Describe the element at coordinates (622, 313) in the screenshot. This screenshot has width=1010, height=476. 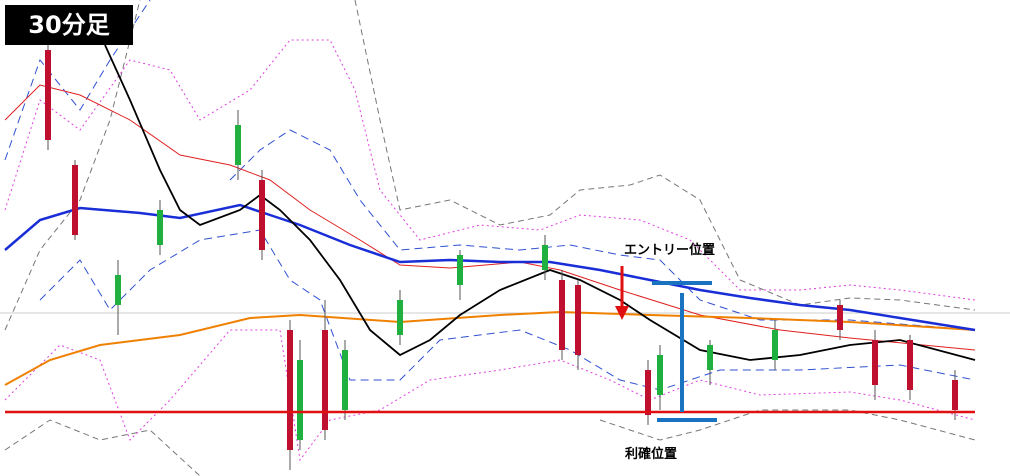
I see `entry-arrow` at that location.